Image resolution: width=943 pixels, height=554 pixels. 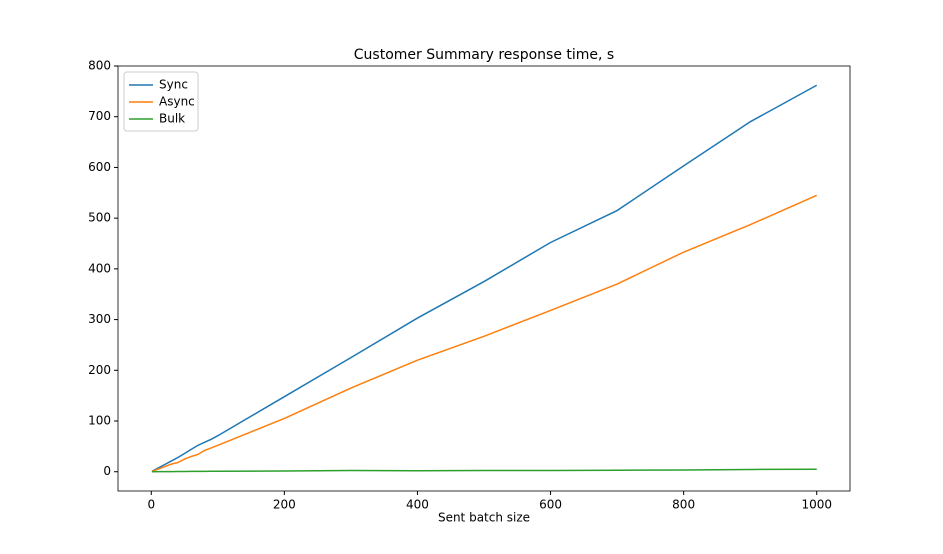 What do you see at coordinates (284, 505) in the screenshot?
I see `x-tick-label: 200` at bounding box center [284, 505].